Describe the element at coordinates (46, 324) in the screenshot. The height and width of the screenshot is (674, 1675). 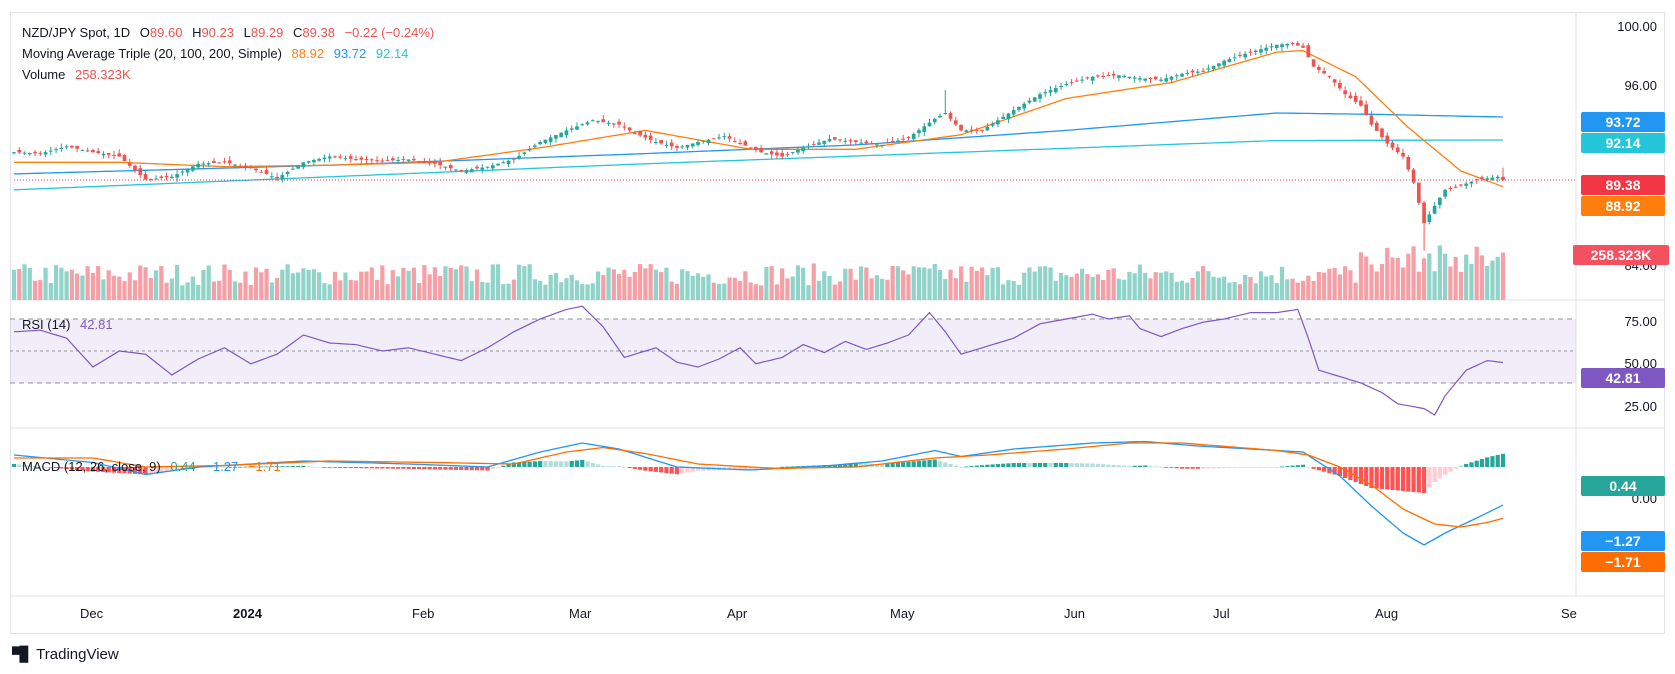
I see `rsi-label: RSI (14)` at that location.